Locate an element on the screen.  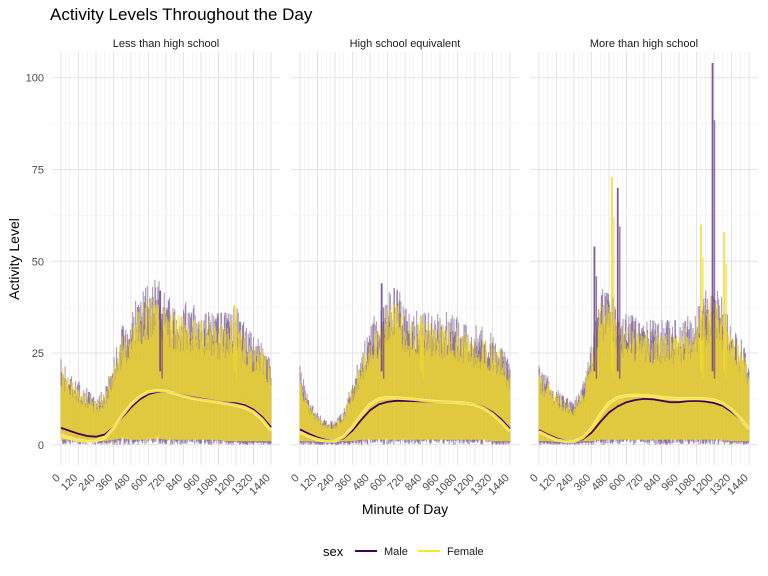
legend: sex Male Female is located at coordinates (403, 551).